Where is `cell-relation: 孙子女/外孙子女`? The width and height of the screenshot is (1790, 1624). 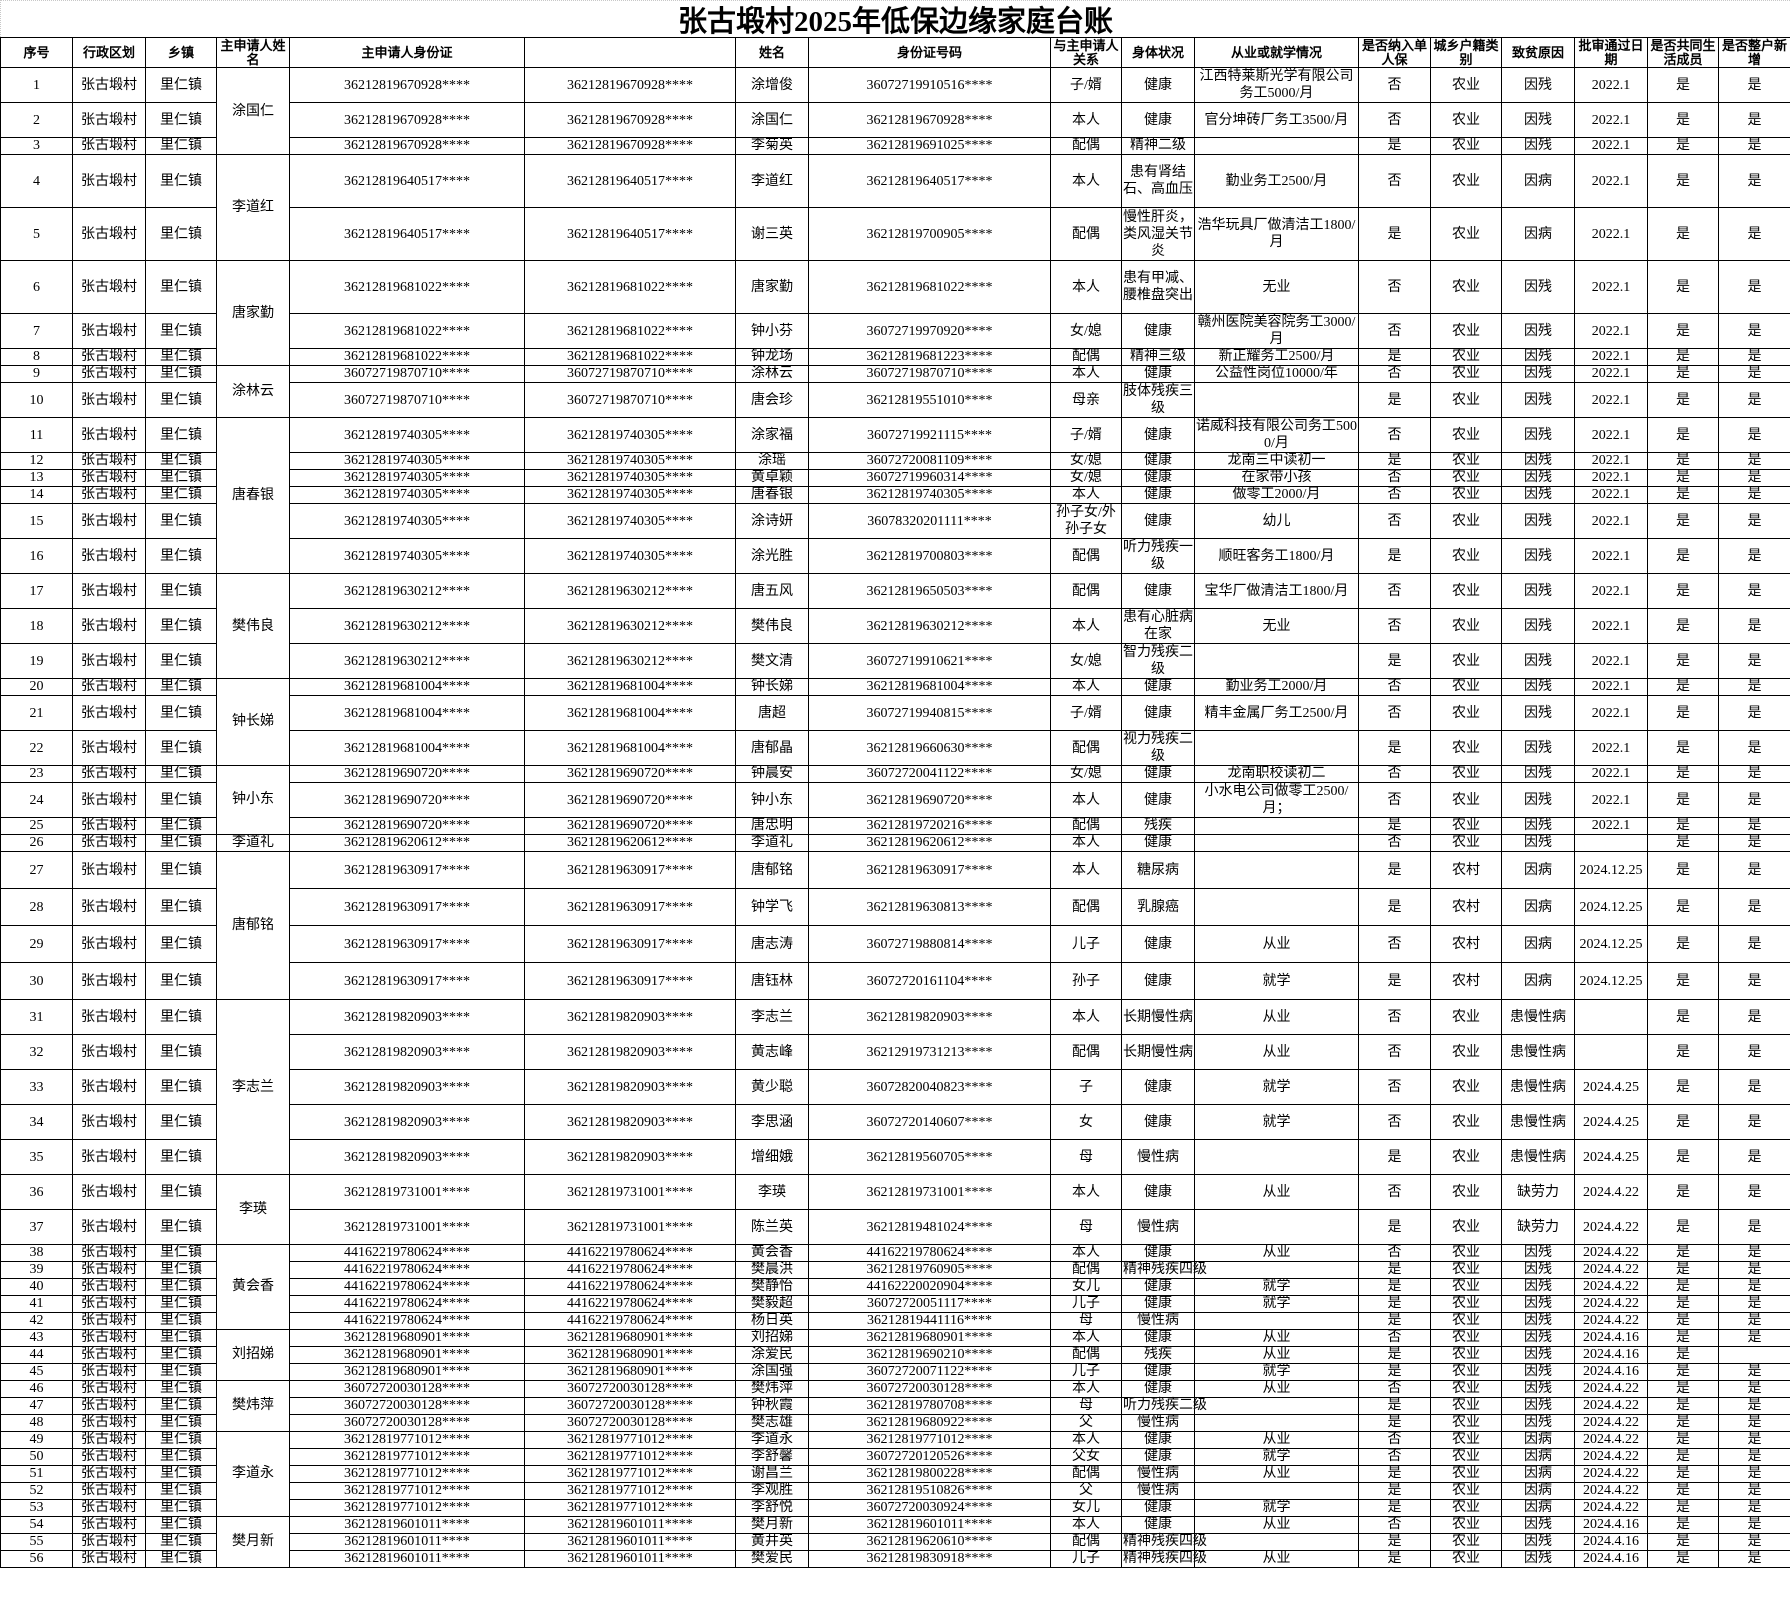
cell-relation: 孙子女/外孙子女 is located at coordinates (1086, 521).